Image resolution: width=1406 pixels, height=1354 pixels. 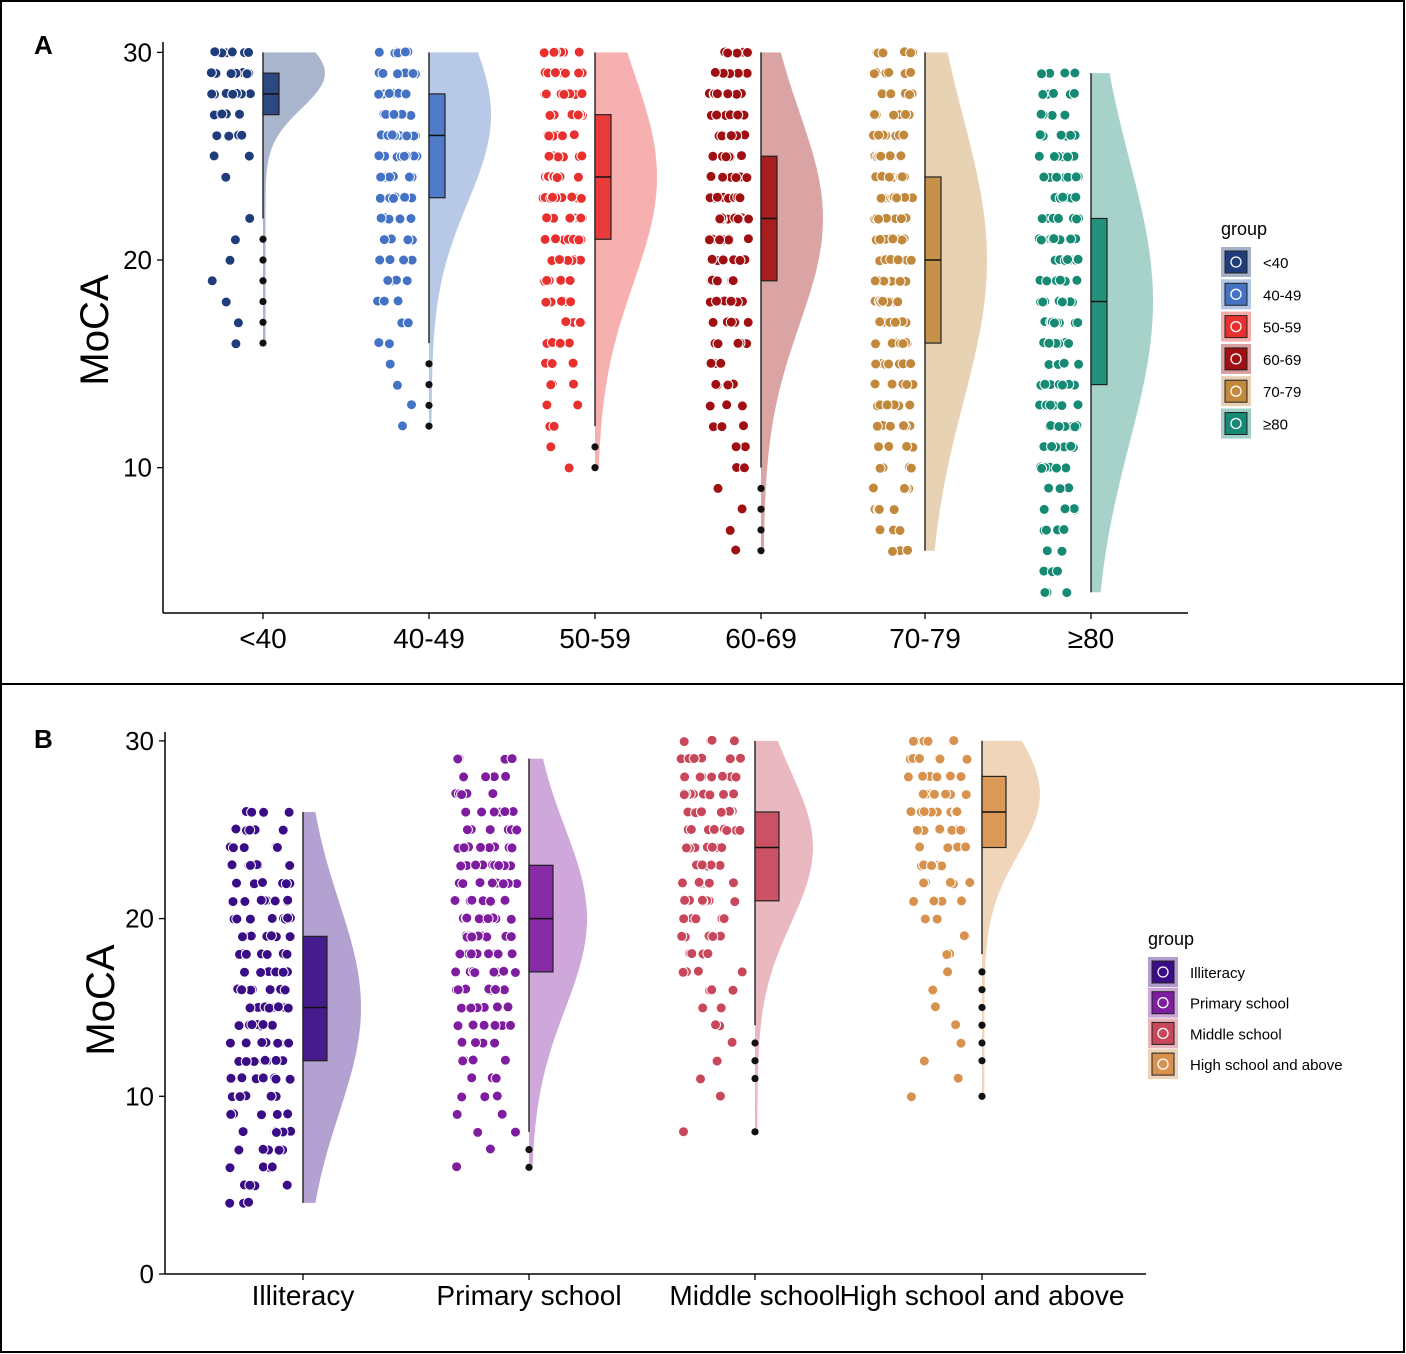 What do you see at coordinates (294, 198) in the screenshot?
I see `violin-density` at bounding box center [294, 198].